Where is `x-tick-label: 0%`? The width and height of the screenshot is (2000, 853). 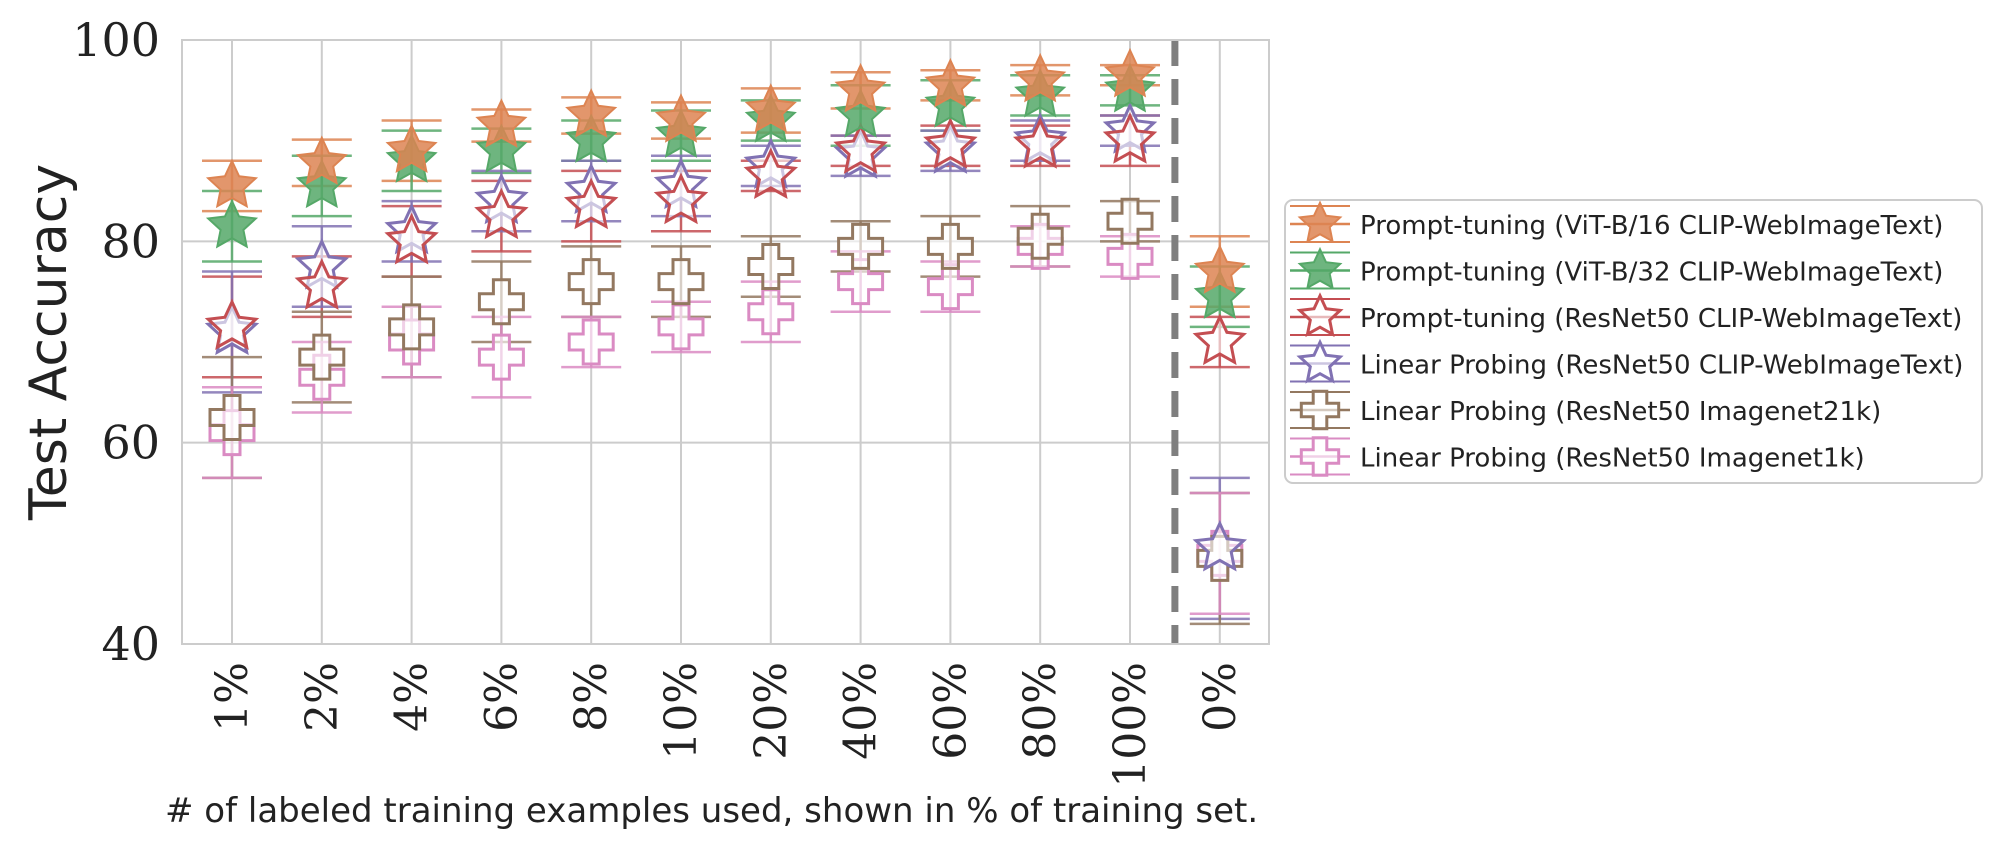
x-tick-label: 0% is located at coordinates (1220, 697).